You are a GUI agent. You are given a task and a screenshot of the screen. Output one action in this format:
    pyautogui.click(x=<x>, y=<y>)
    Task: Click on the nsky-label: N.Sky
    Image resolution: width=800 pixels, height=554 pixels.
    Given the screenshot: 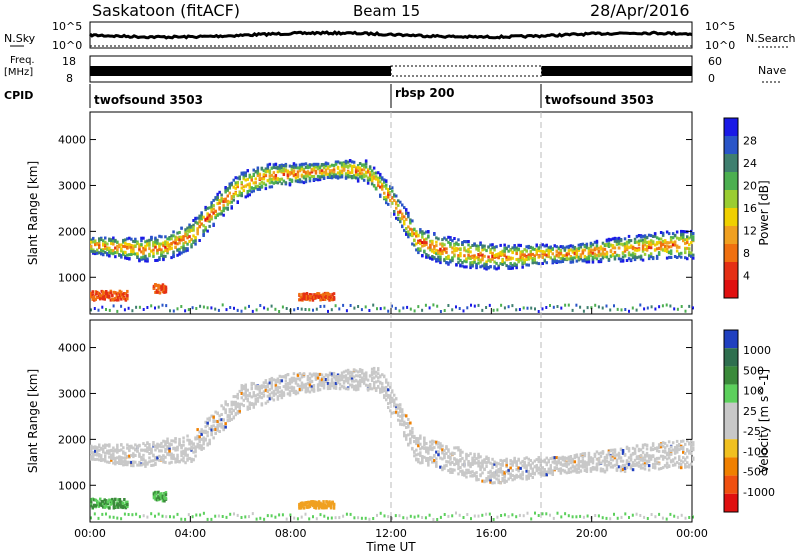 What is the action you would take?
    pyautogui.click(x=20, y=38)
    